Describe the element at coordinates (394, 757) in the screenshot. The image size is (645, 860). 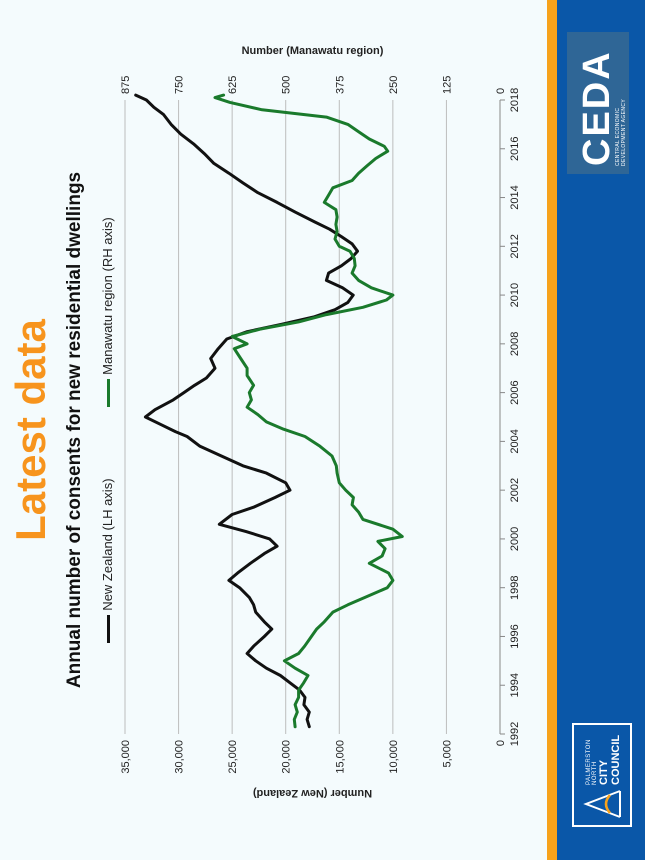
I see `y-tick-label: 10,000` at that location.